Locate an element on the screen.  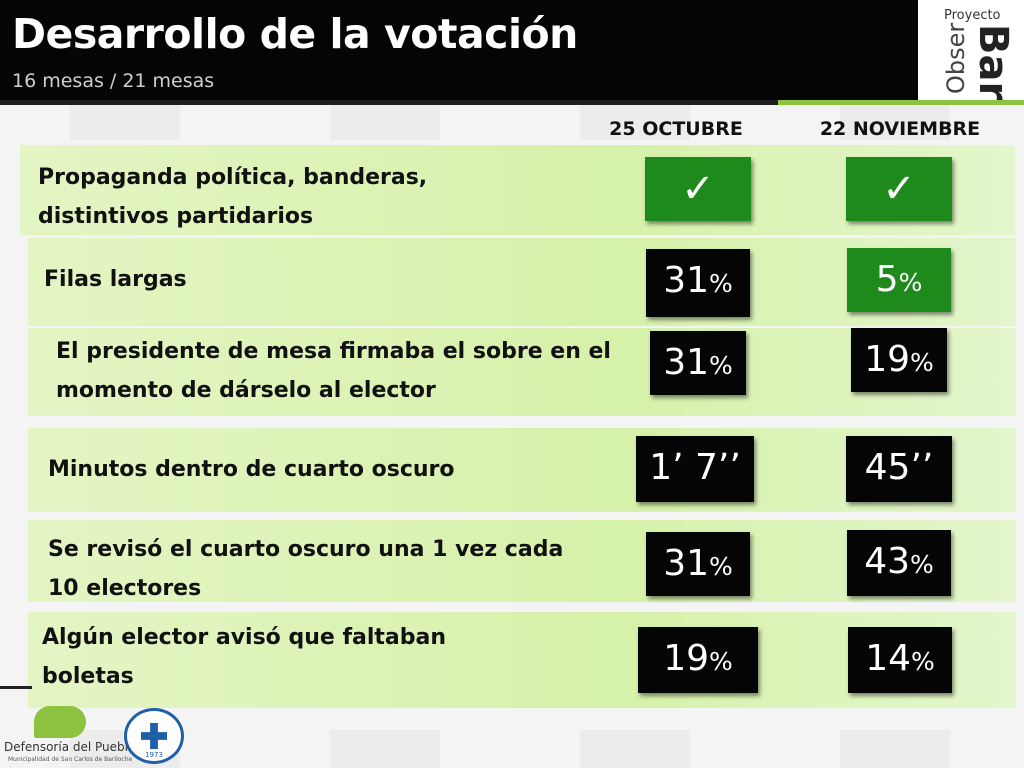
logo-big-text: Bar is located at coordinates (993, 63).